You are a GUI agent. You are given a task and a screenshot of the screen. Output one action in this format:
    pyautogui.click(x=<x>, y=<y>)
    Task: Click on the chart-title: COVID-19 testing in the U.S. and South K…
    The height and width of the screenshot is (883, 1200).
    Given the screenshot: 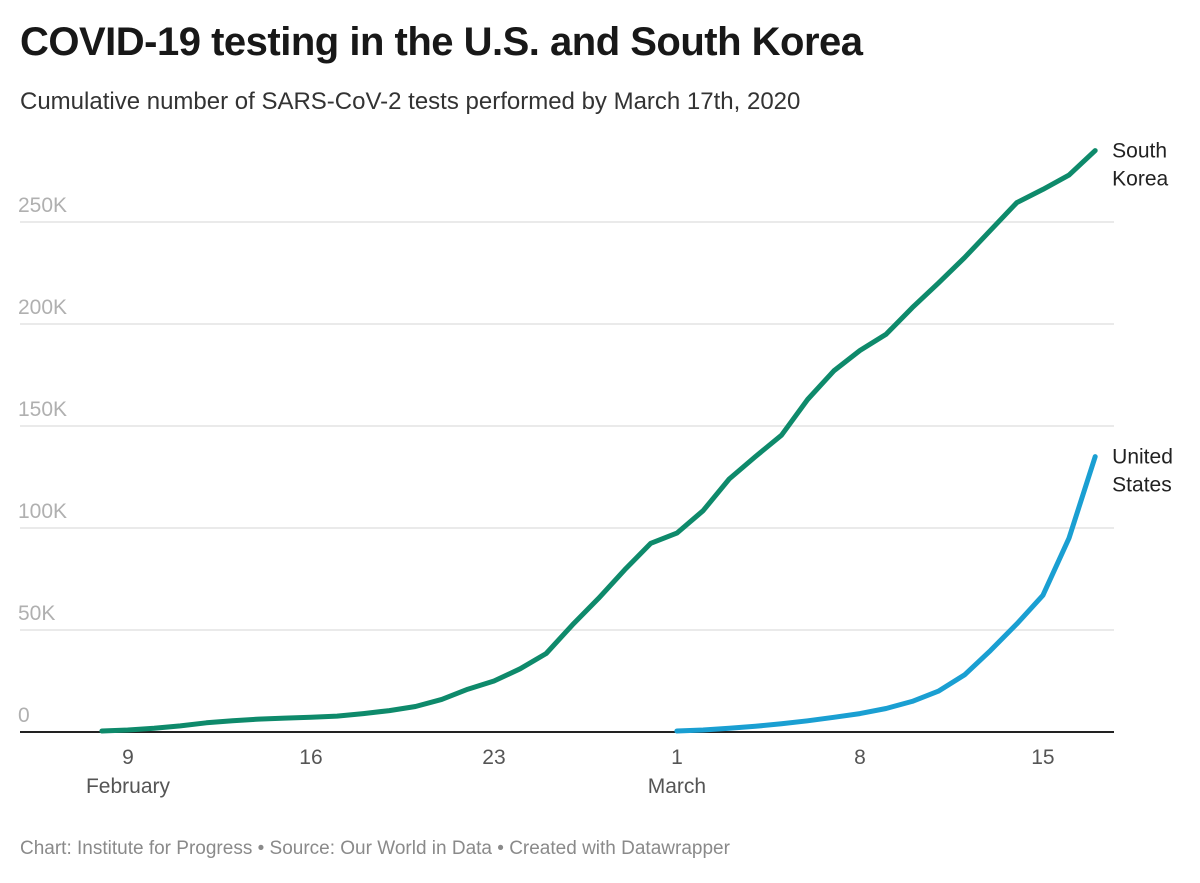 What is the action you would take?
    pyautogui.click(x=441, y=42)
    